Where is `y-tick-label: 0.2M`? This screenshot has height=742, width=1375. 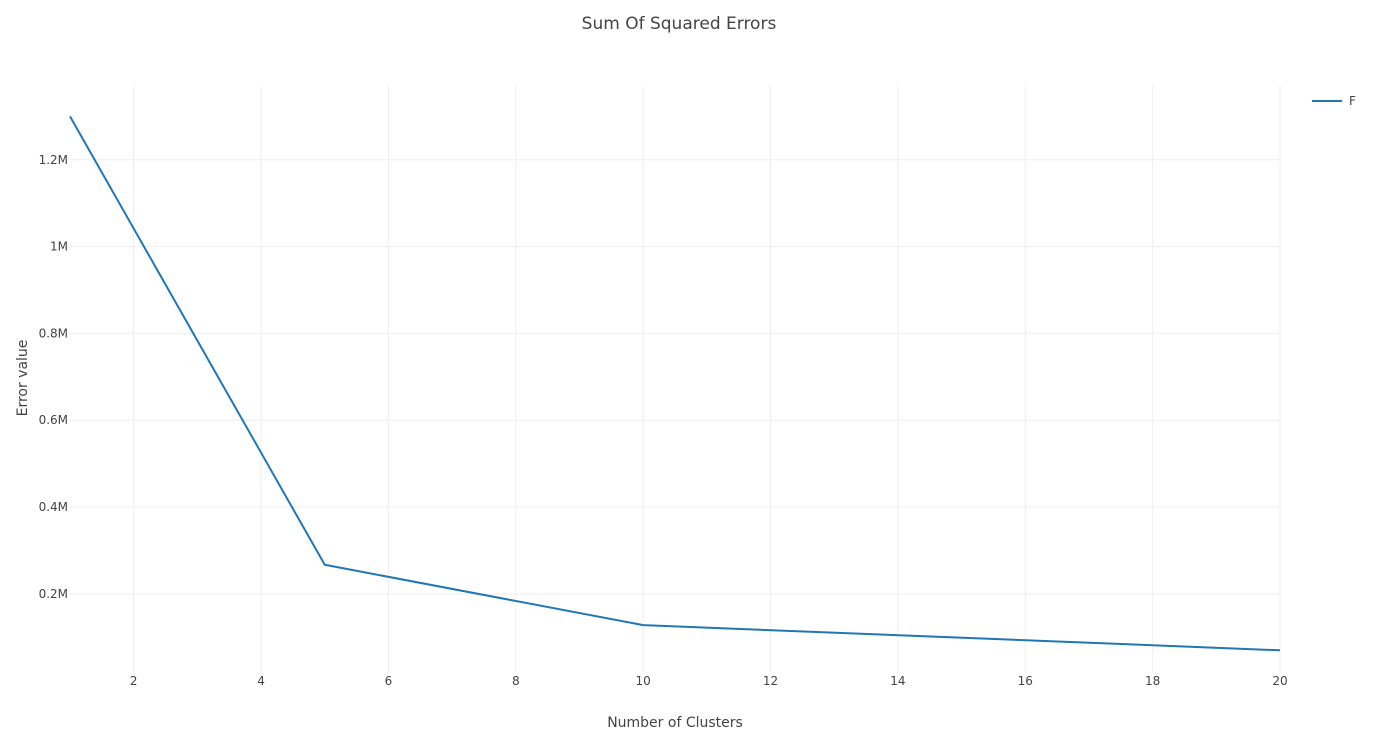
y-tick-label: 0.2M is located at coordinates (53, 594).